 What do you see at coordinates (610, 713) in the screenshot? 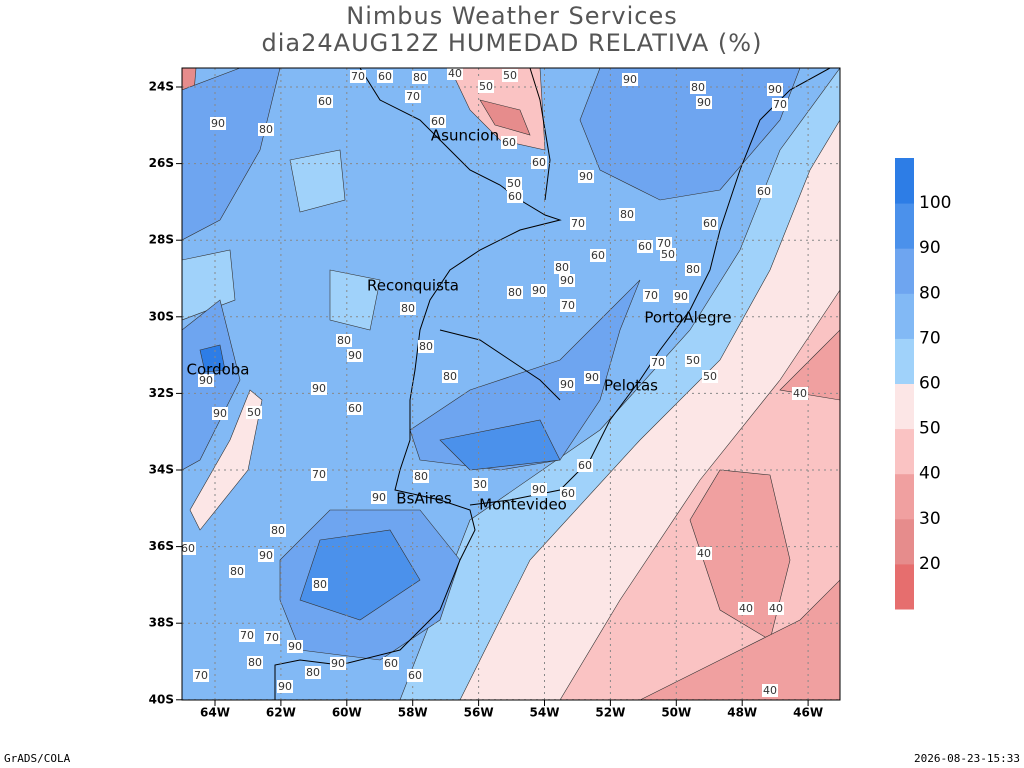
I see `lon-label: 52W` at bounding box center [610, 713].